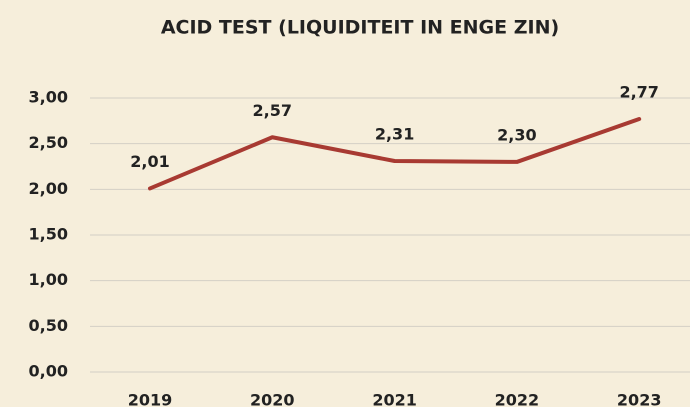 The image size is (690, 407). Describe the element at coordinates (394, 399) in the screenshot. I see `x-tick-label: 2021` at that location.